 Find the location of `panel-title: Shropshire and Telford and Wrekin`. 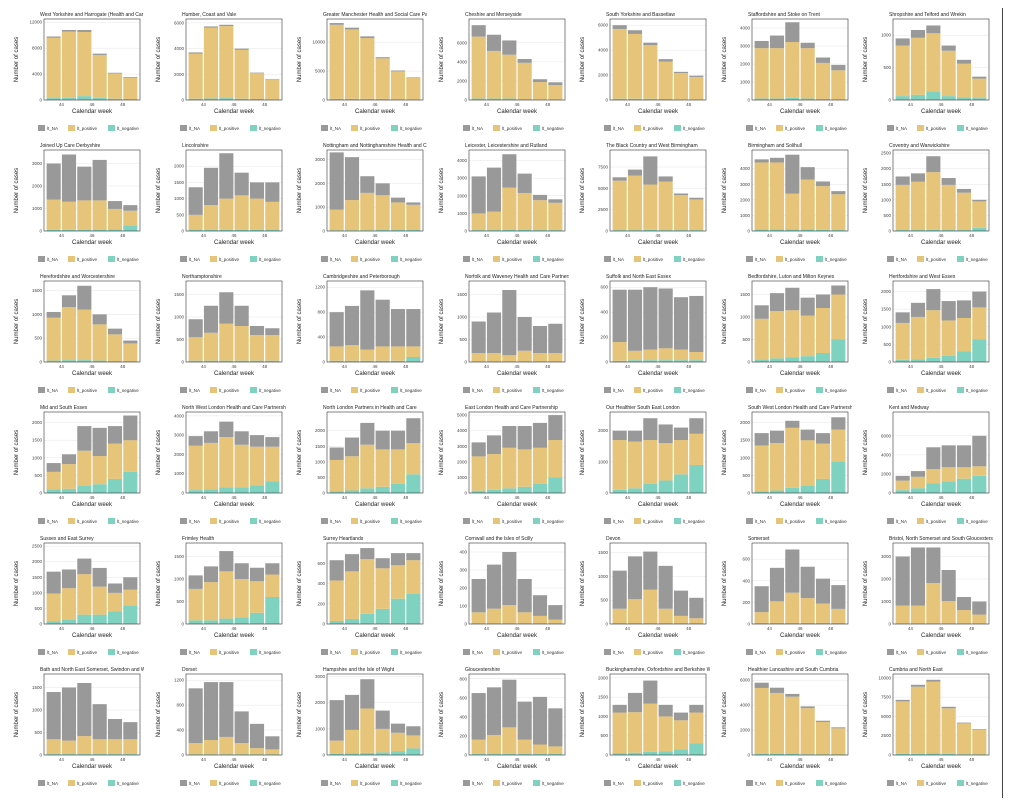

panel-title: Shropshire and Telford and Wrekin is located at coordinates (927, 15).